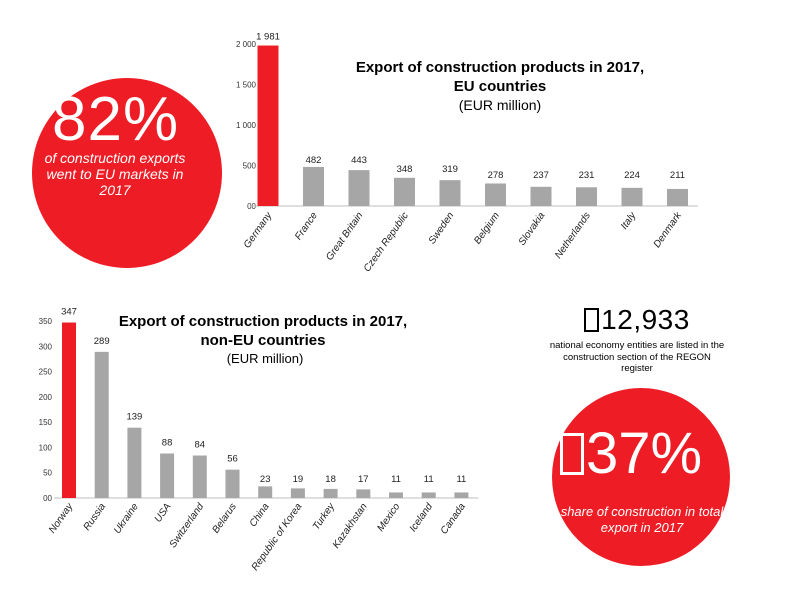 The width and height of the screenshot is (794, 595). I want to click on non-eu-category-label: China, so click(260, 515).